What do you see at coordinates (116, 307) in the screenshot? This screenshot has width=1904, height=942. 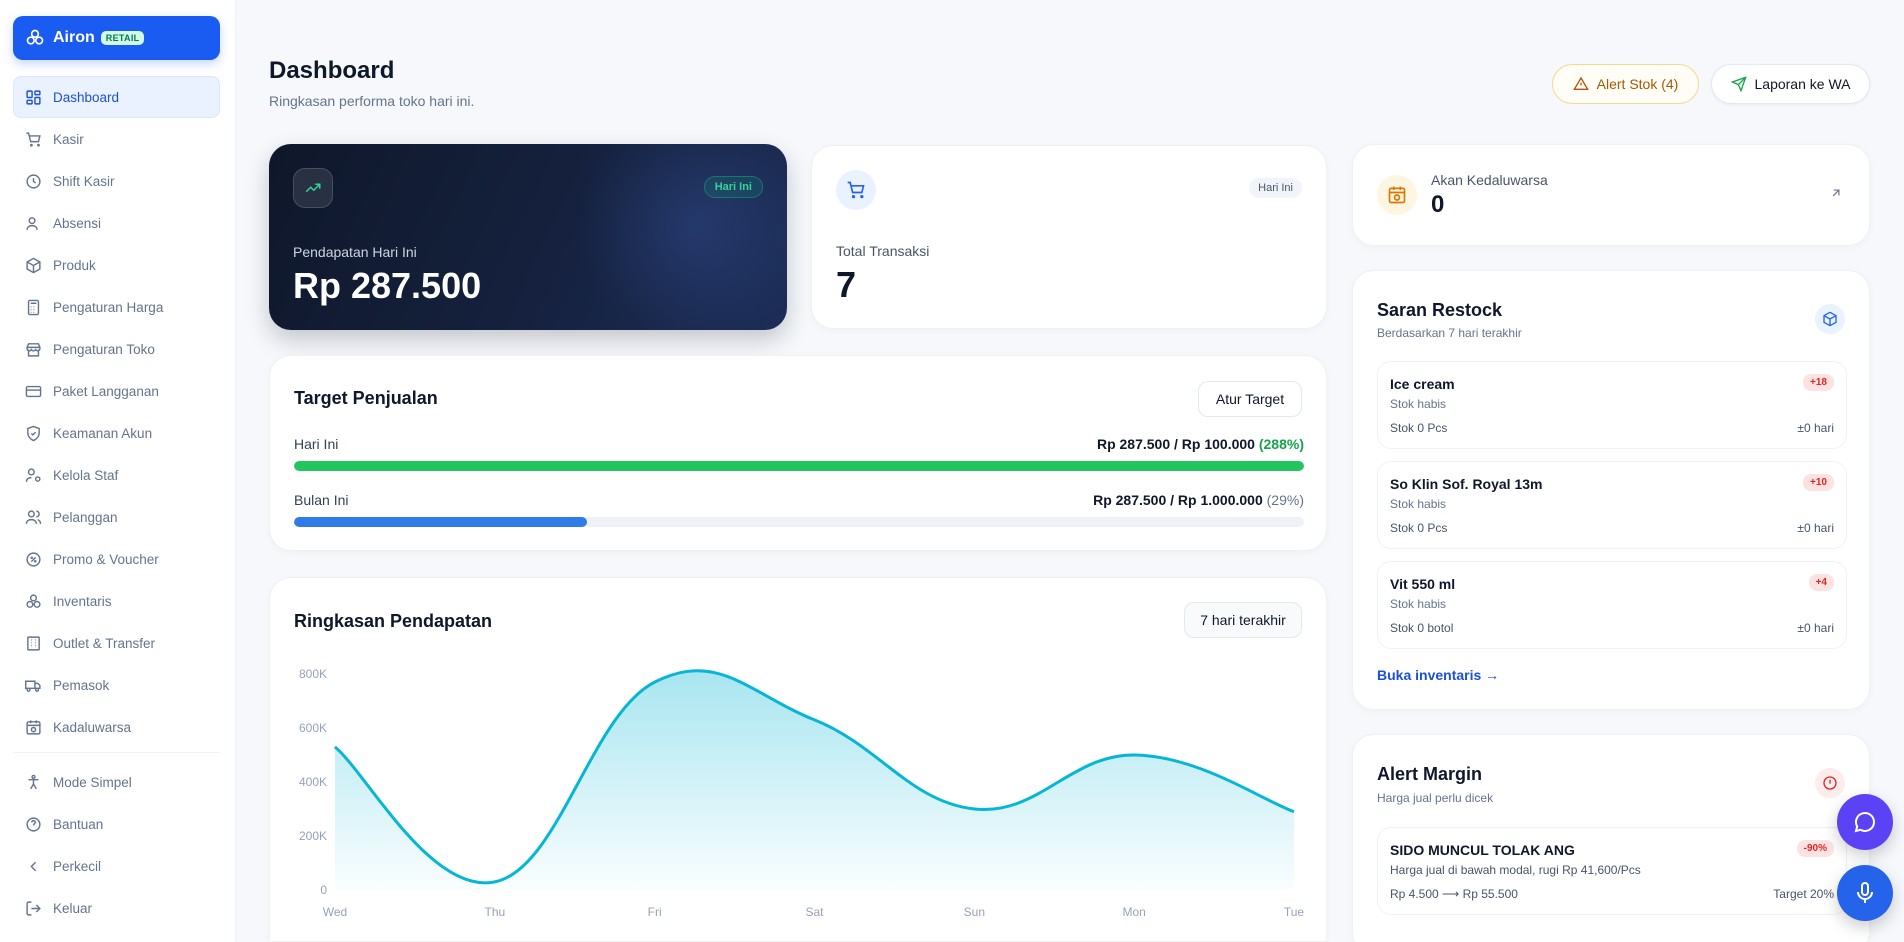 I see `sidebar-item-pengaturan-harga: Pengaturan Harga` at bounding box center [116, 307].